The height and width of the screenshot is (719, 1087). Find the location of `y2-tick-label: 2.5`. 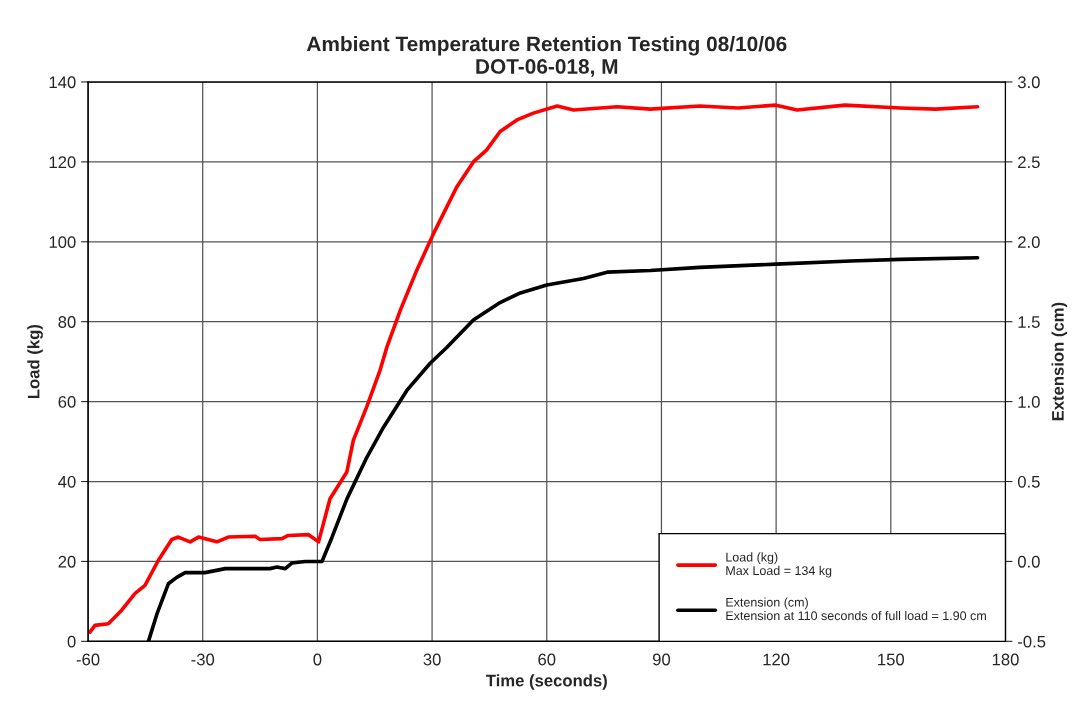

y2-tick-label: 2.5 is located at coordinates (1029, 162).